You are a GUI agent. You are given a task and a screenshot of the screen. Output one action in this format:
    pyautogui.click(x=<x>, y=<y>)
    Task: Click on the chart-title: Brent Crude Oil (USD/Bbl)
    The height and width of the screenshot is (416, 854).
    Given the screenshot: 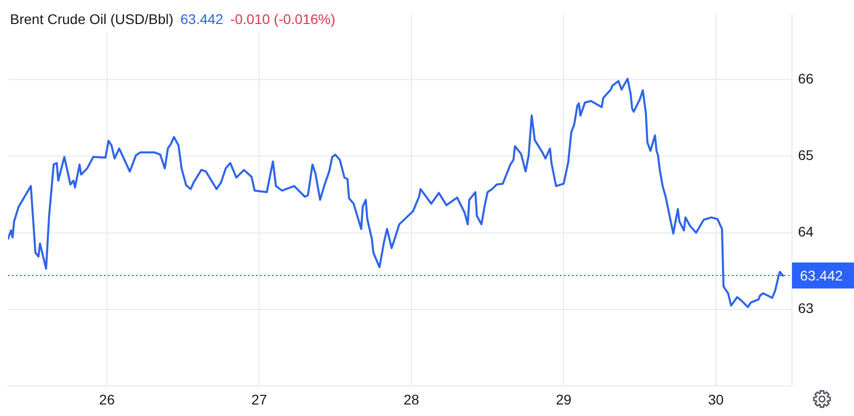 What is the action you would take?
    pyautogui.click(x=92, y=18)
    